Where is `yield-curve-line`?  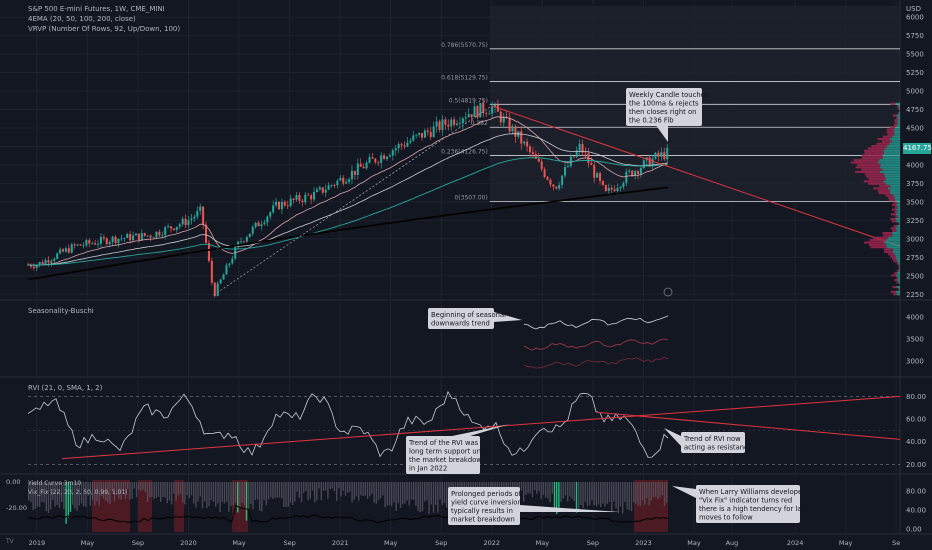
yield-curve-line is located at coordinates (348, 514).